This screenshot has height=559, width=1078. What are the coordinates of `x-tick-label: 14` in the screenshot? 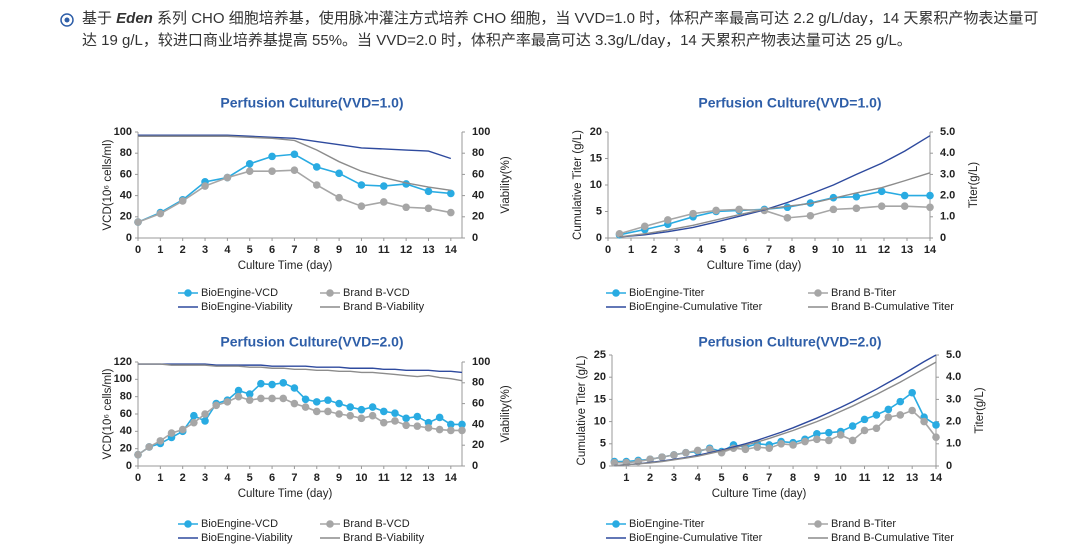 It's located at (930, 250).